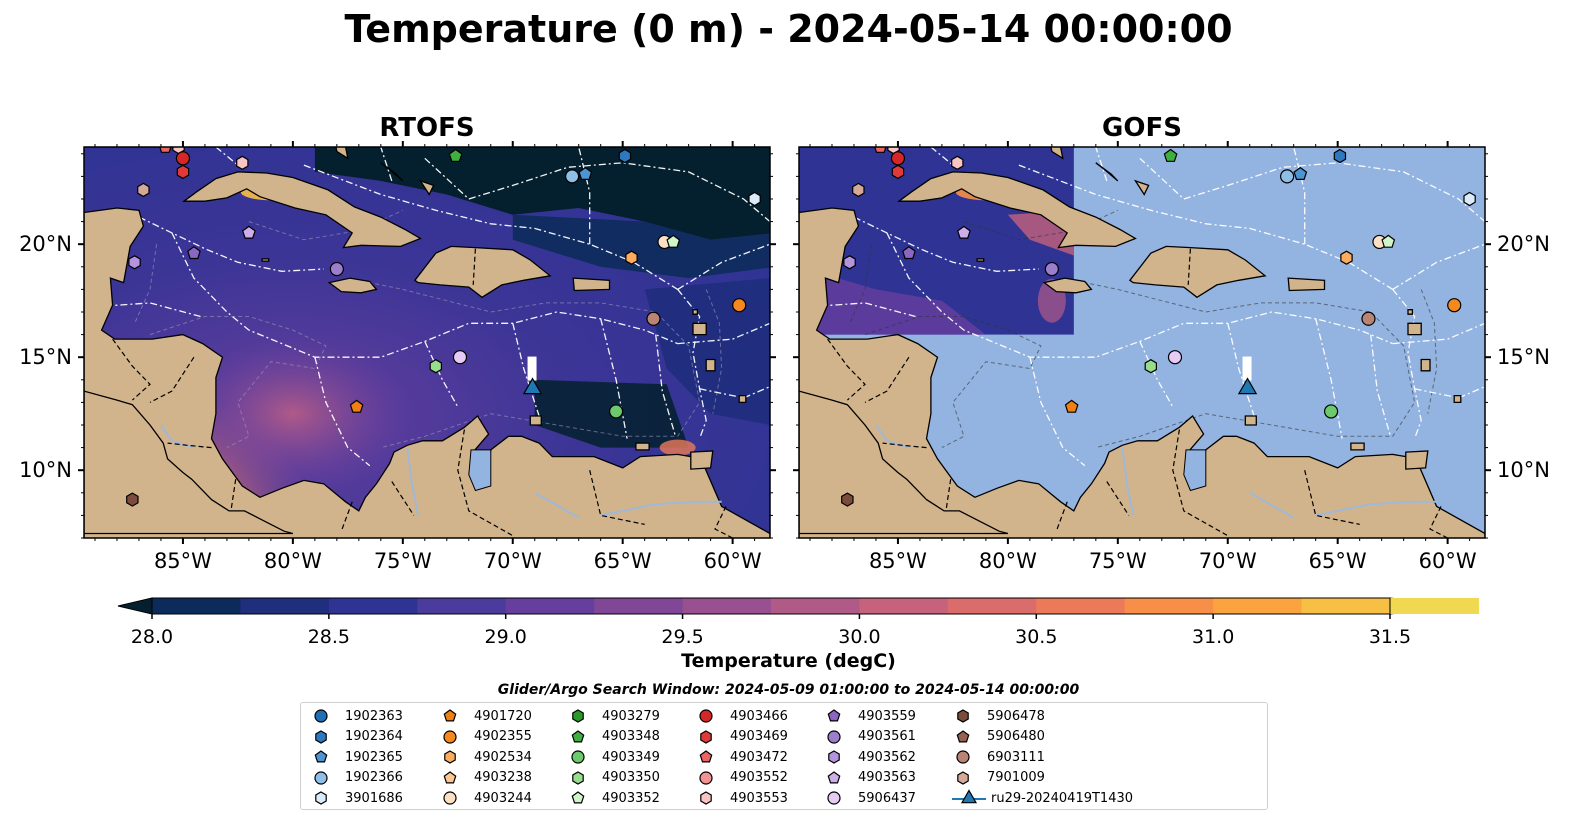 The width and height of the screenshot is (1577, 828). I want to click on legend-label: 6903111, so click(1016, 757).